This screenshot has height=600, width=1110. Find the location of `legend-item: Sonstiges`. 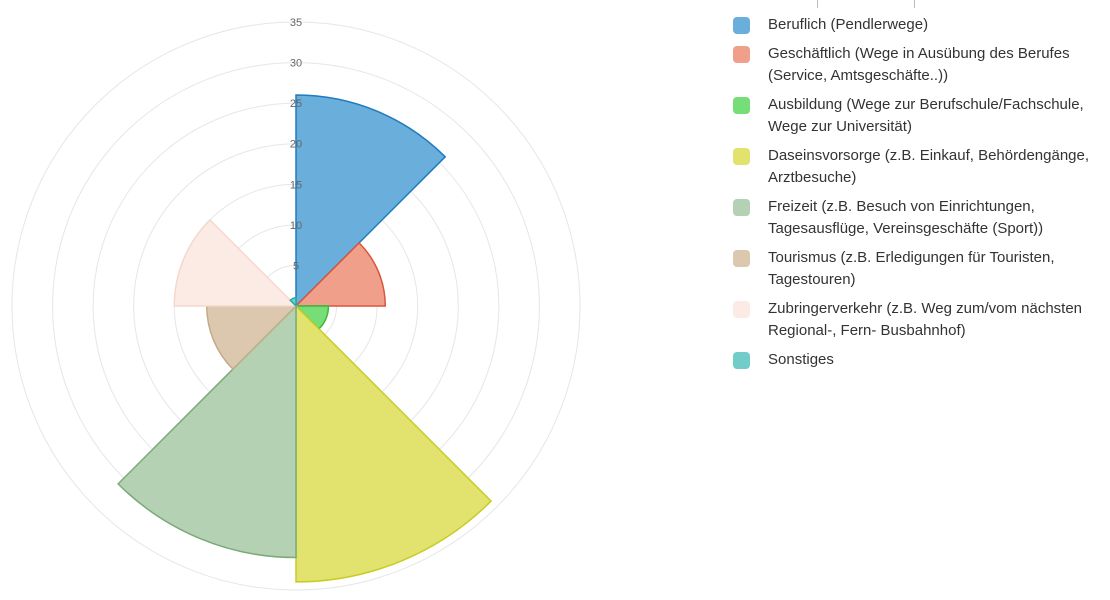

legend-item: Sonstiges is located at coordinates (918, 361).